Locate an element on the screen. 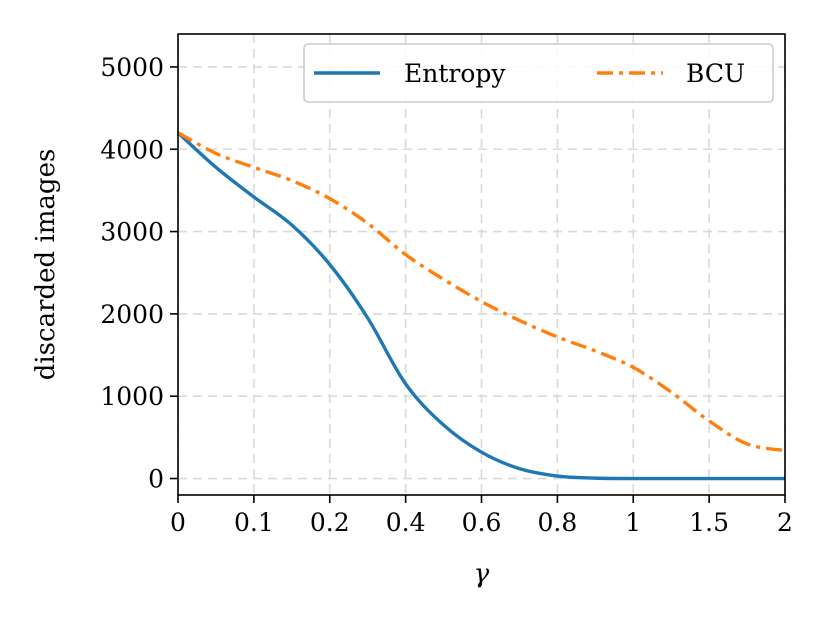 The width and height of the screenshot is (830, 623). x-tick-label-8: 2 is located at coordinates (785, 522).